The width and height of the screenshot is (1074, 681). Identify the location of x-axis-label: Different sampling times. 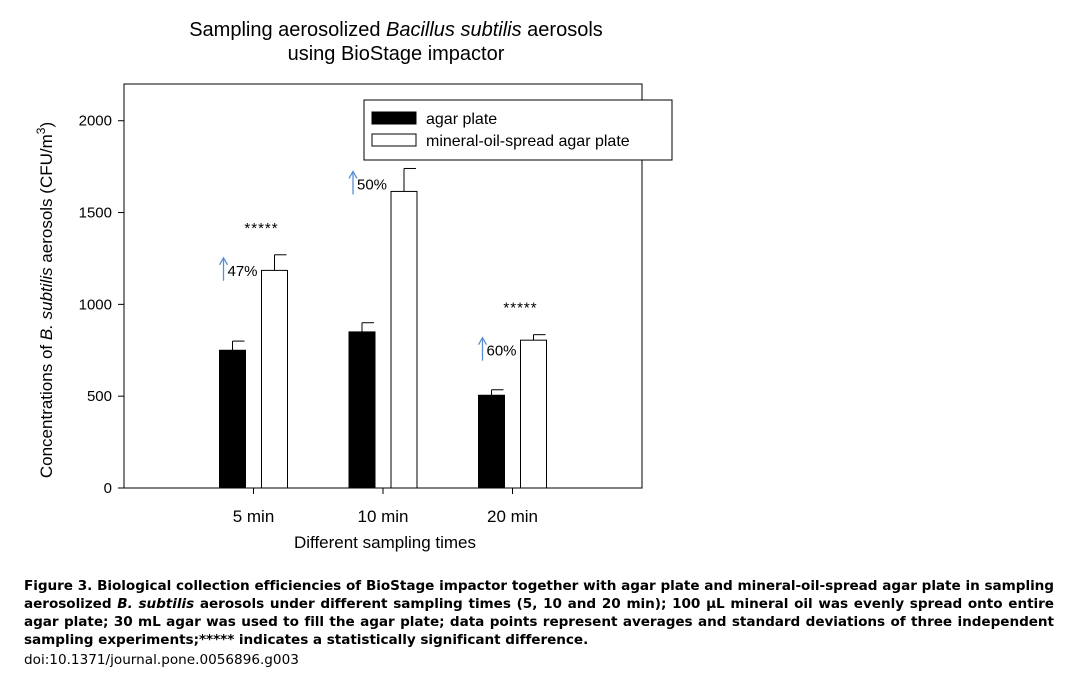
(385, 542).